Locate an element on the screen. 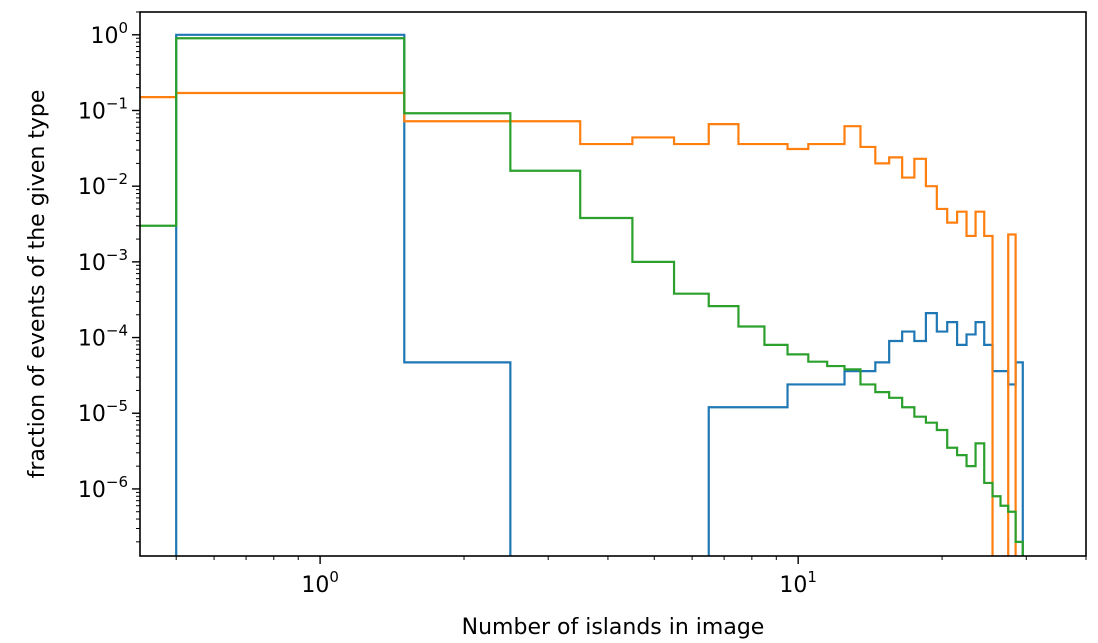  y-tick-label: 10⁻⁶ is located at coordinates (103, 488).